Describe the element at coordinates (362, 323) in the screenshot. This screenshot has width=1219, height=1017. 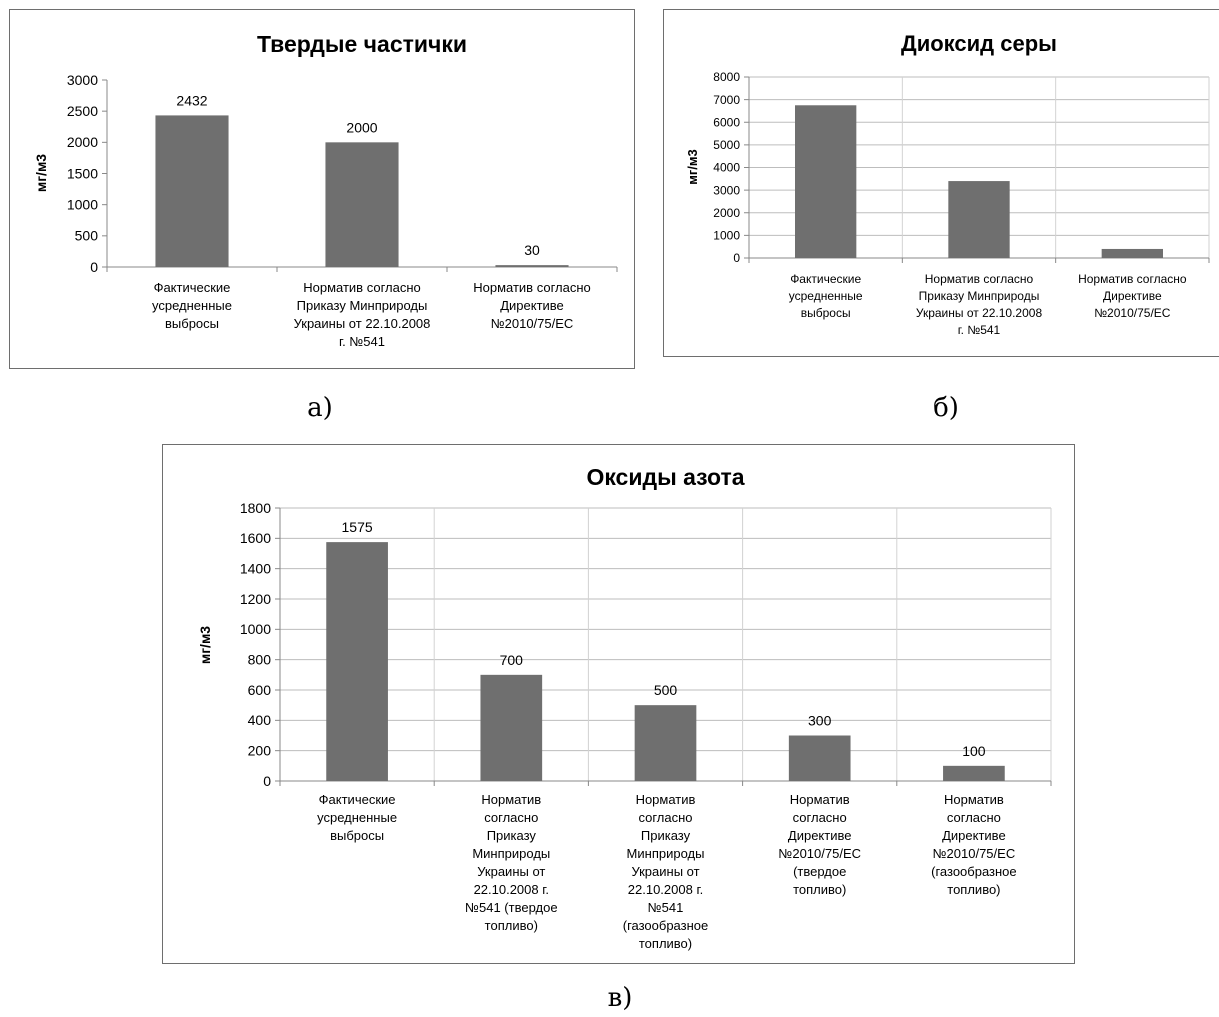
I see `category-label-line: Украины от 22.10.2008` at that location.